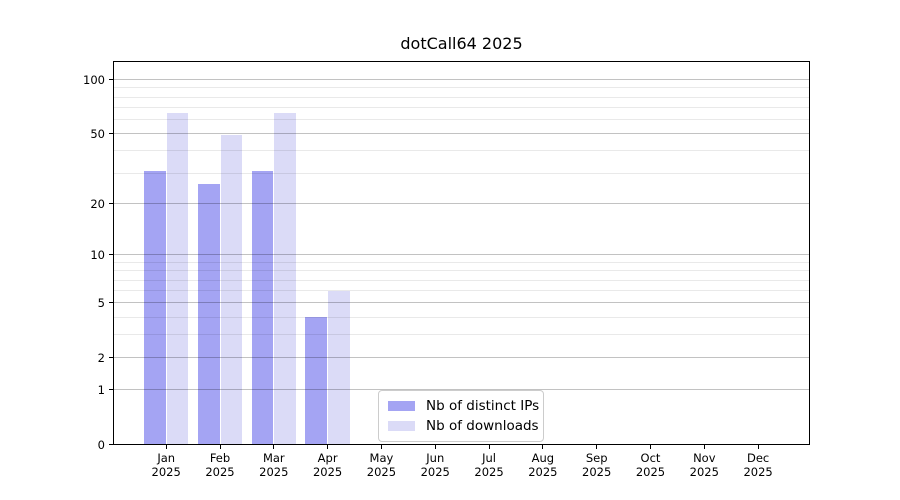 The image size is (900, 500). I want to click on y-tick-label: 20, so click(97, 203).